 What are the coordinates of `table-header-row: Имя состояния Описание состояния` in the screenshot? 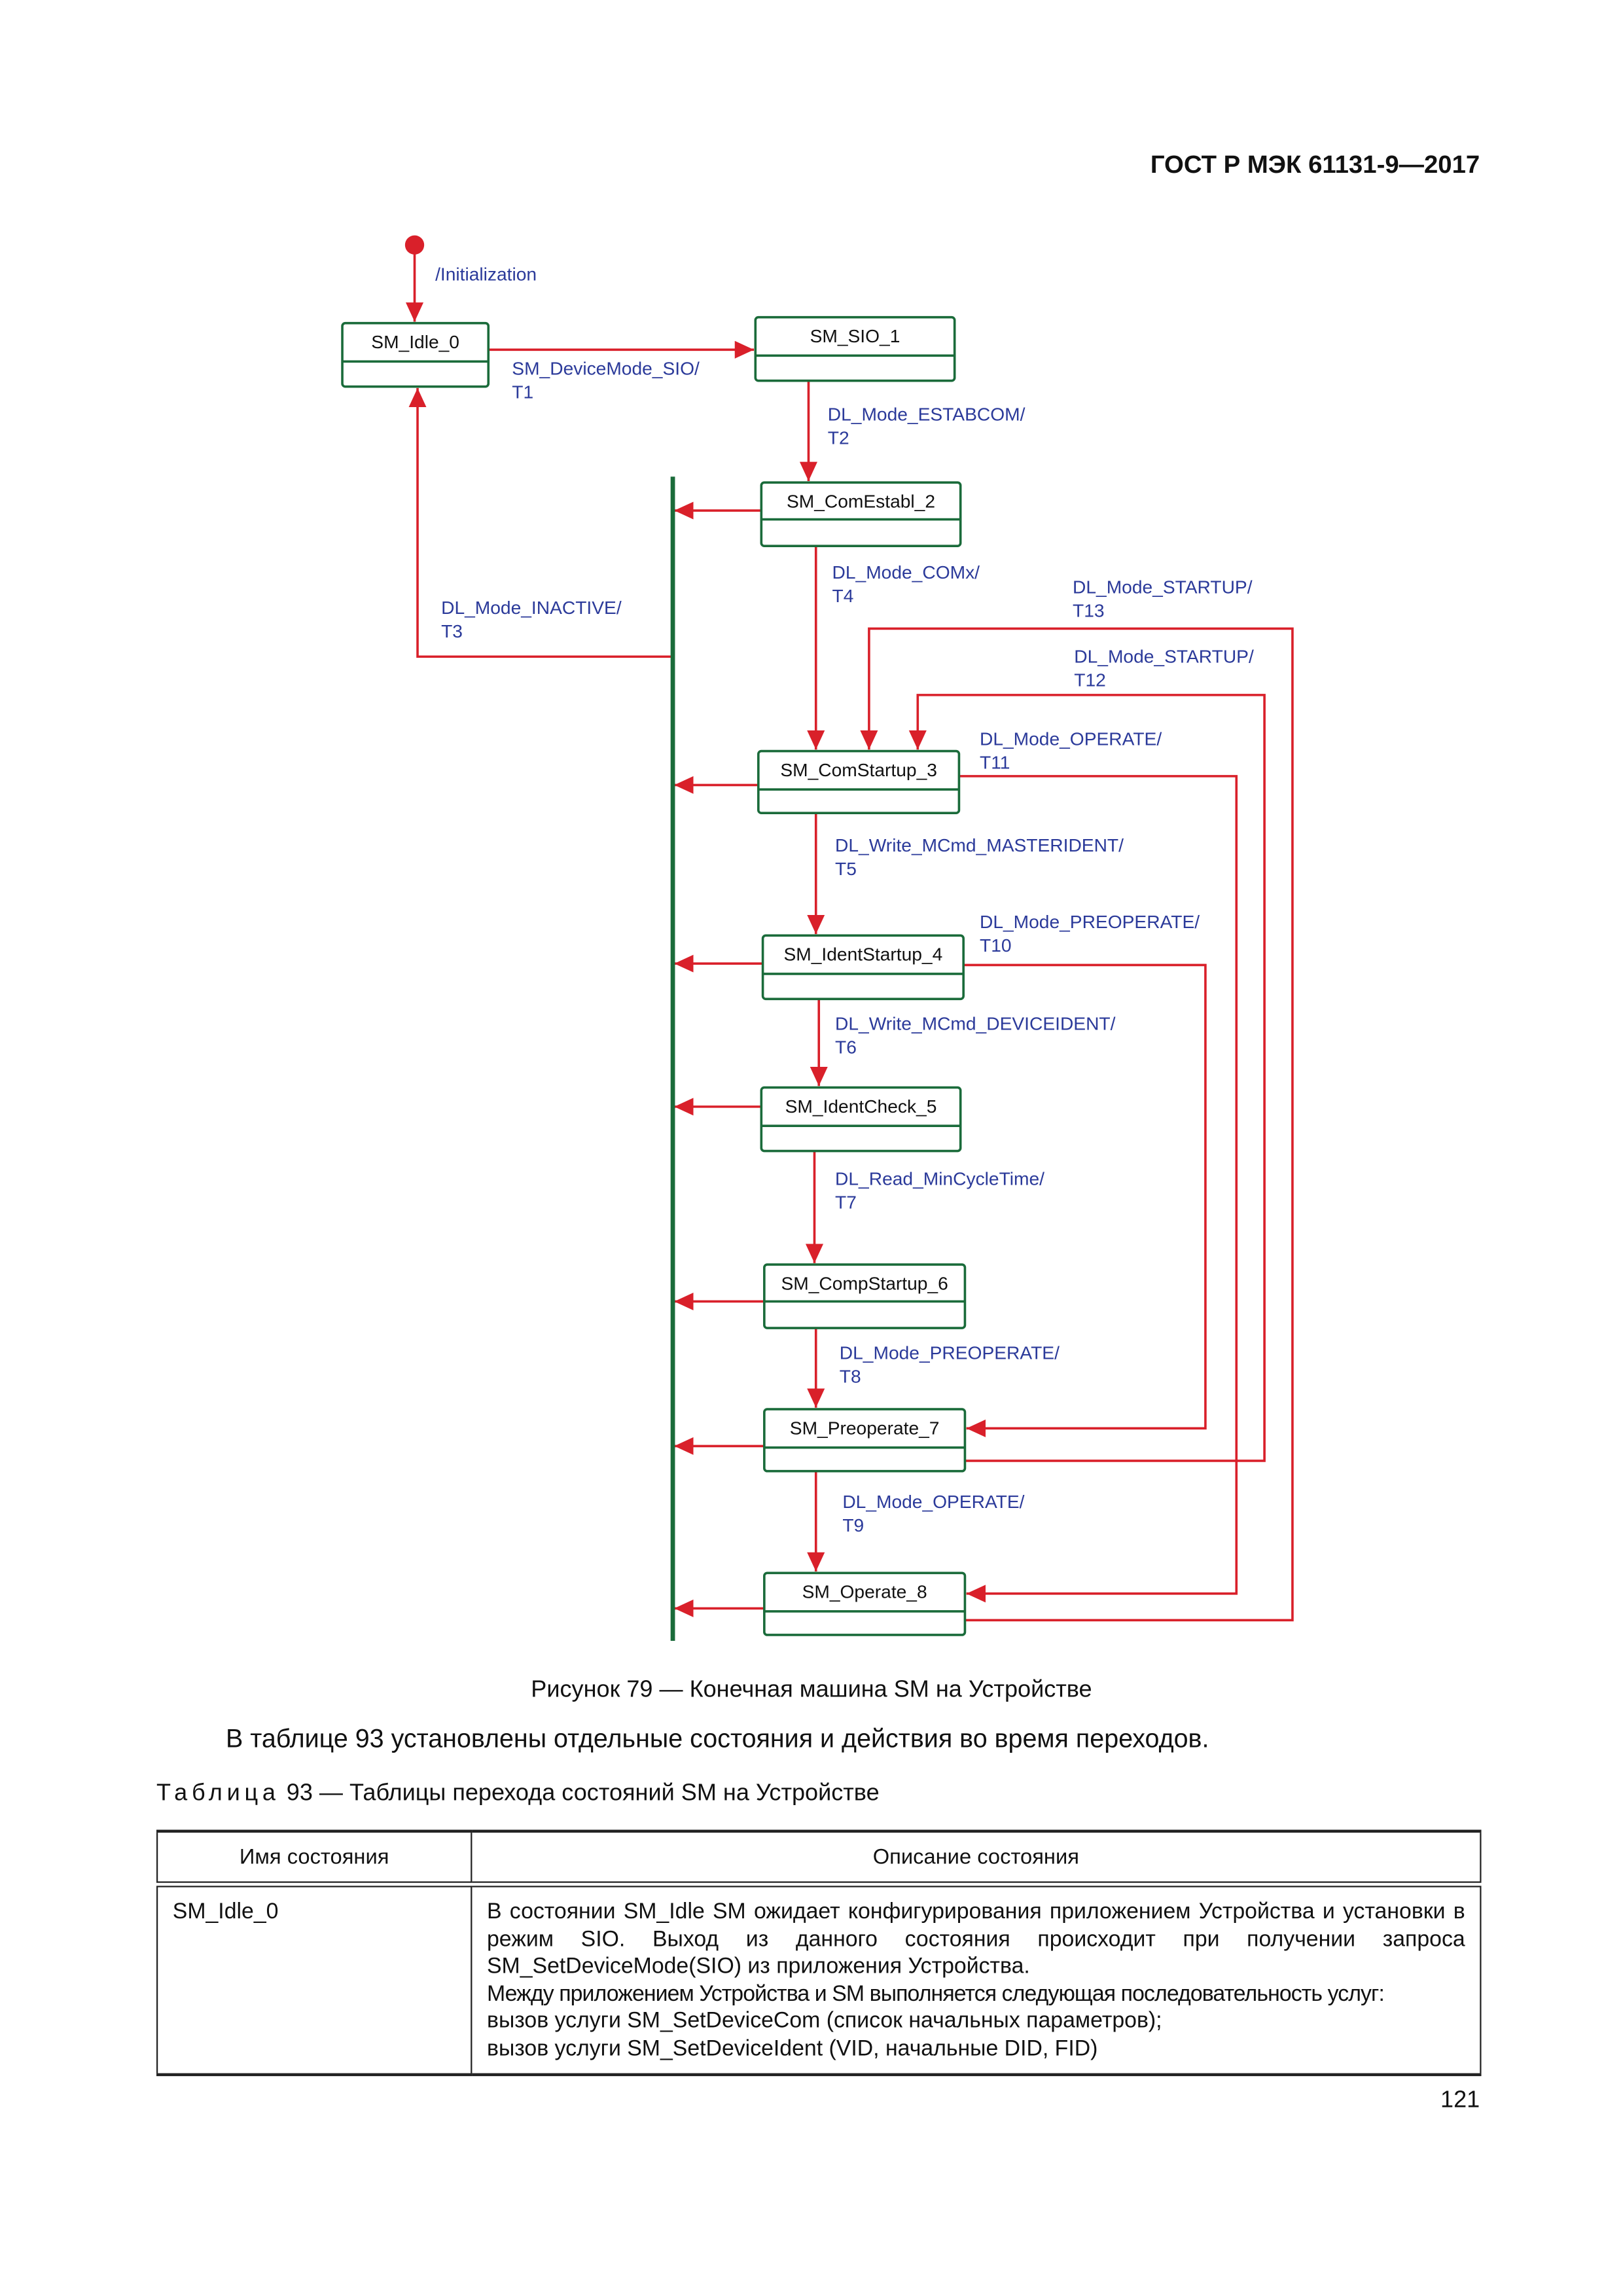 It's located at (819, 1859).